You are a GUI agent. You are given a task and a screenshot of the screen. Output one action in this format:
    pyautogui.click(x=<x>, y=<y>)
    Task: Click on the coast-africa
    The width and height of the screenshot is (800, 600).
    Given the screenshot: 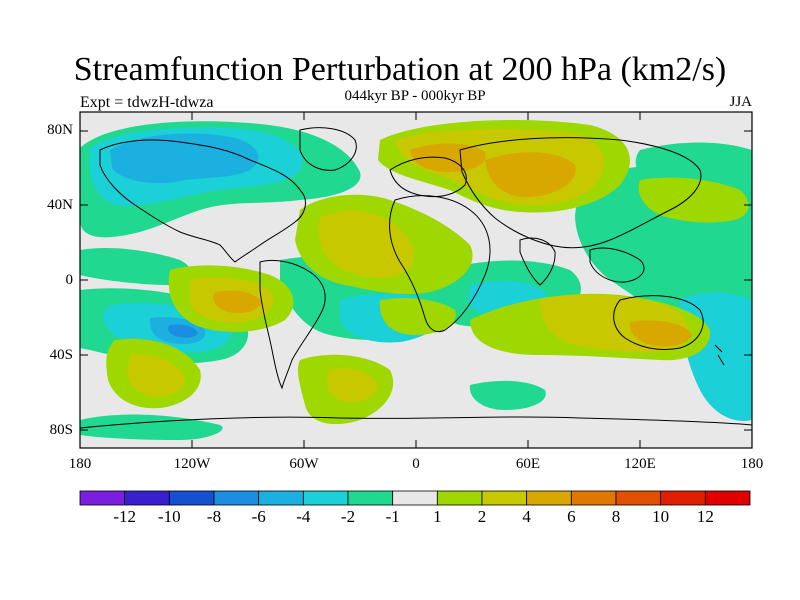 What is the action you would take?
    pyautogui.click(x=440, y=264)
    